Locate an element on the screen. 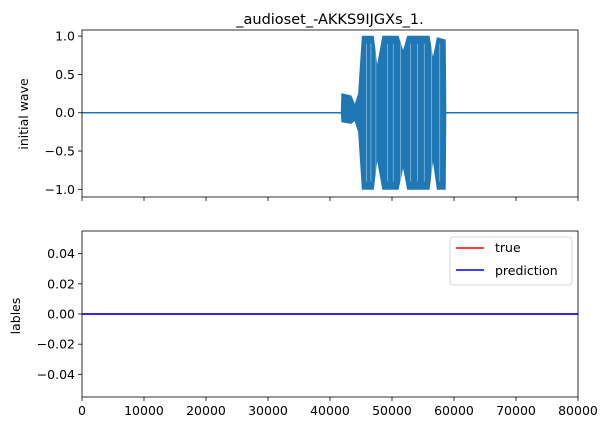 The image size is (610, 433). x-tick-label: 20000 is located at coordinates (206, 410).